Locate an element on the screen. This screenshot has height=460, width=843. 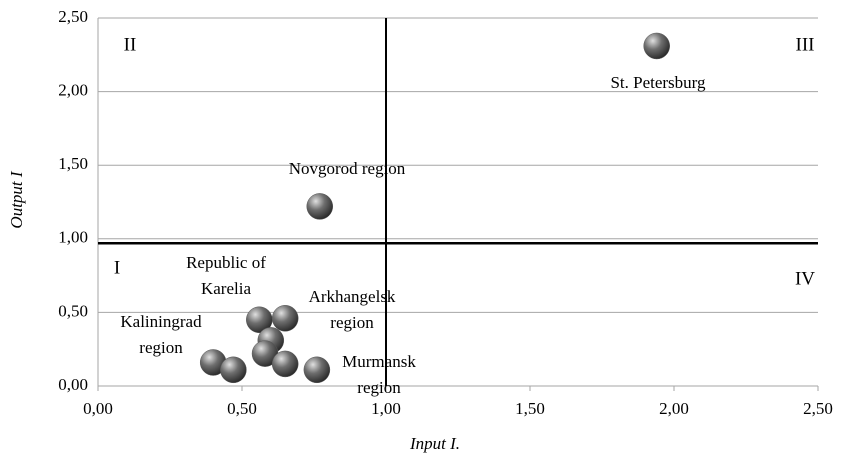
point-label: Karelia is located at coordinates (226, 288).